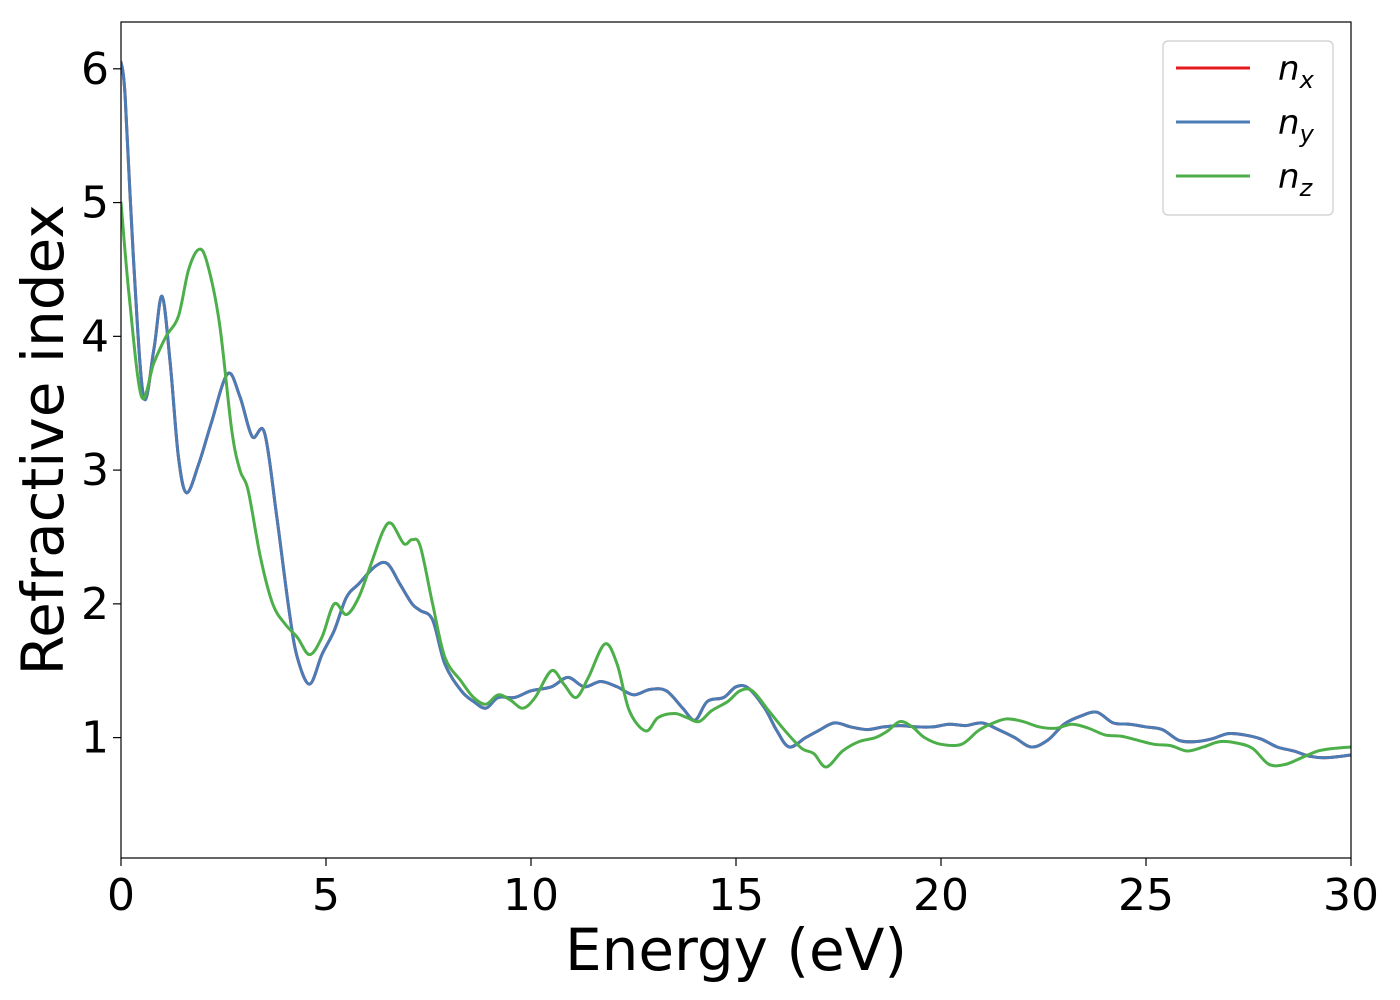 The height and width of the screenshot is (1000, 1400). Describe the element at coordinates (1146, 895) in the screenshot. I see `x-tick-label: 25` at that location.